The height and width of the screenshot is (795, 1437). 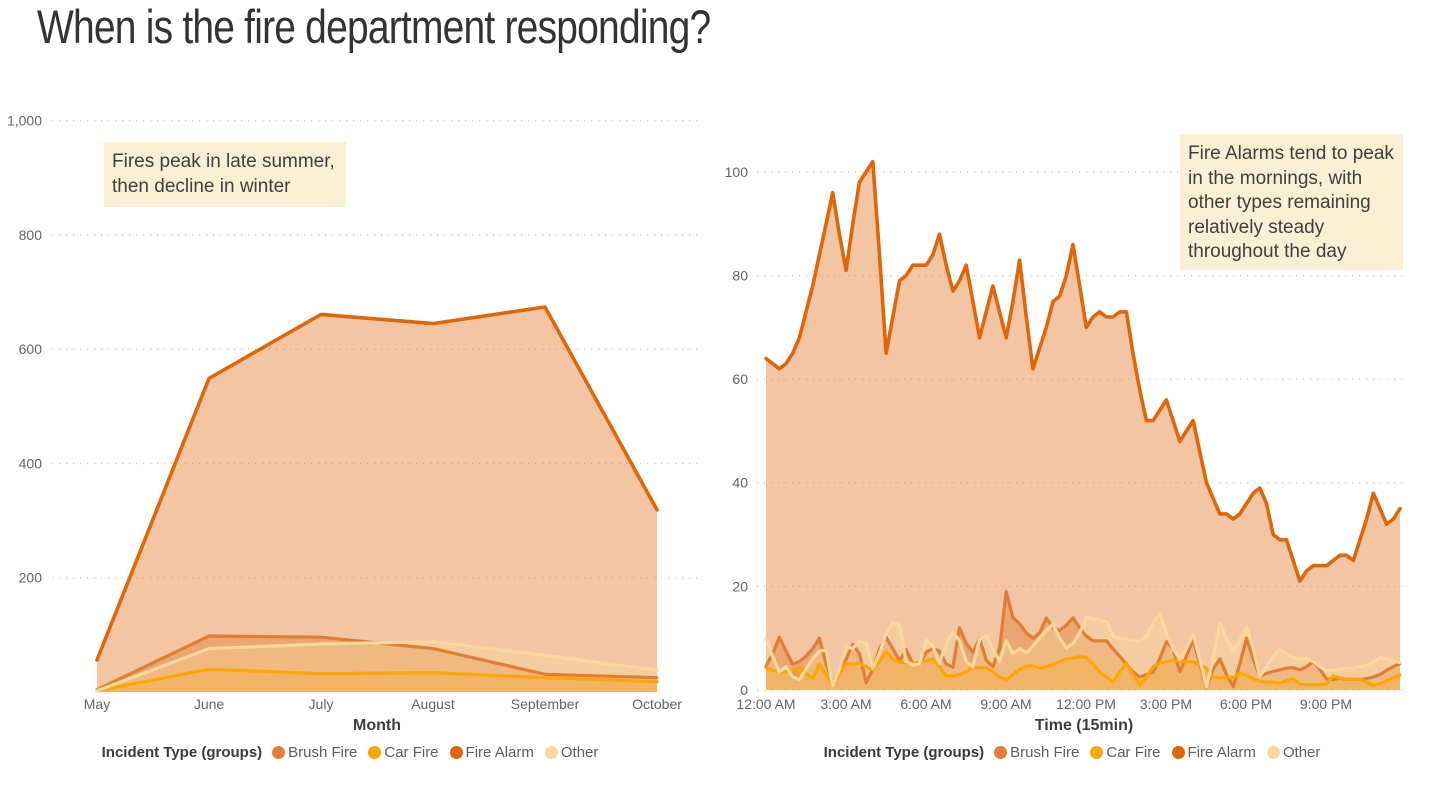 I want to click on svg-text: 100, so click(x=737, y=172).